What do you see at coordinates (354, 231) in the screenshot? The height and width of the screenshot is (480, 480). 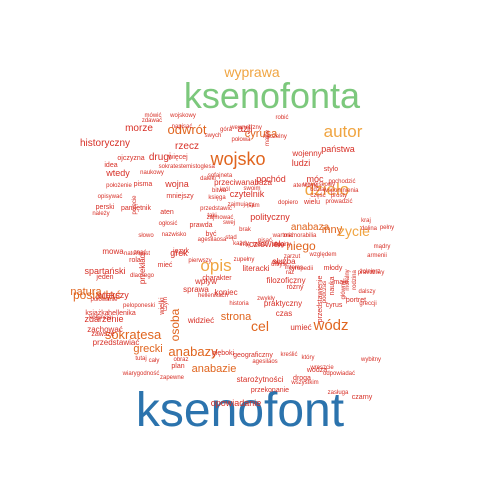 I see `word-życie: życie` at bounding box center [354, 231].